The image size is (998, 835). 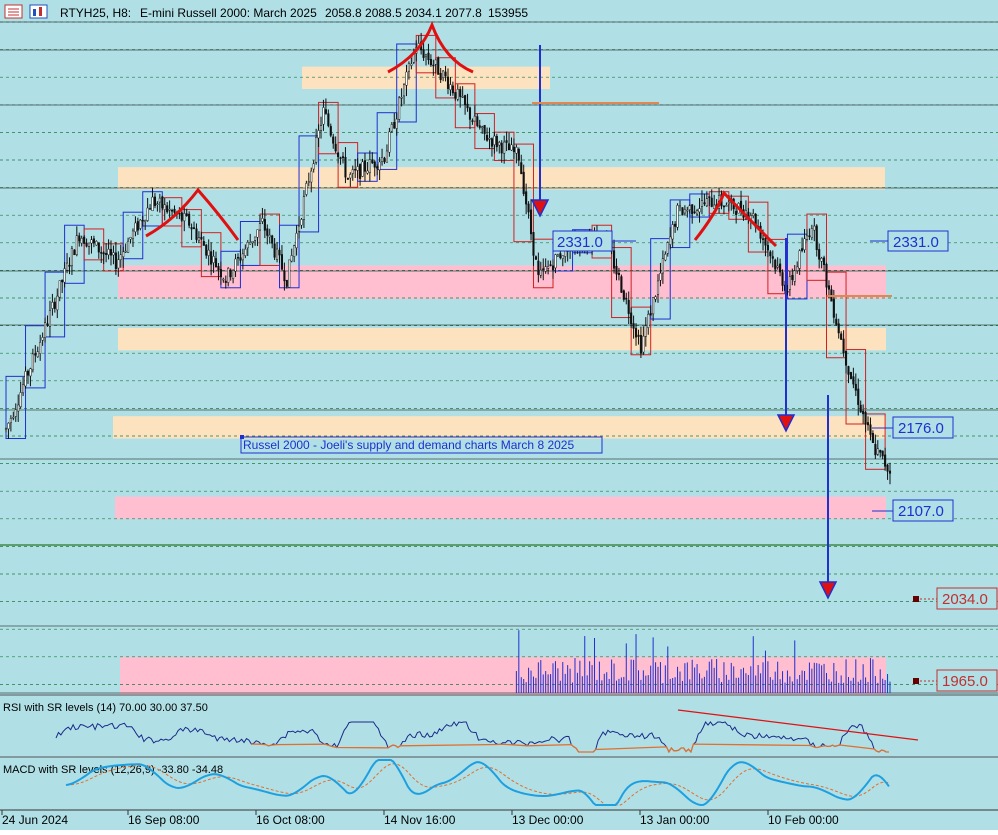 What do you see at coordinates (421, 445) in the screenshot?
I see `annotation-box` at bounding box center [421, 445].